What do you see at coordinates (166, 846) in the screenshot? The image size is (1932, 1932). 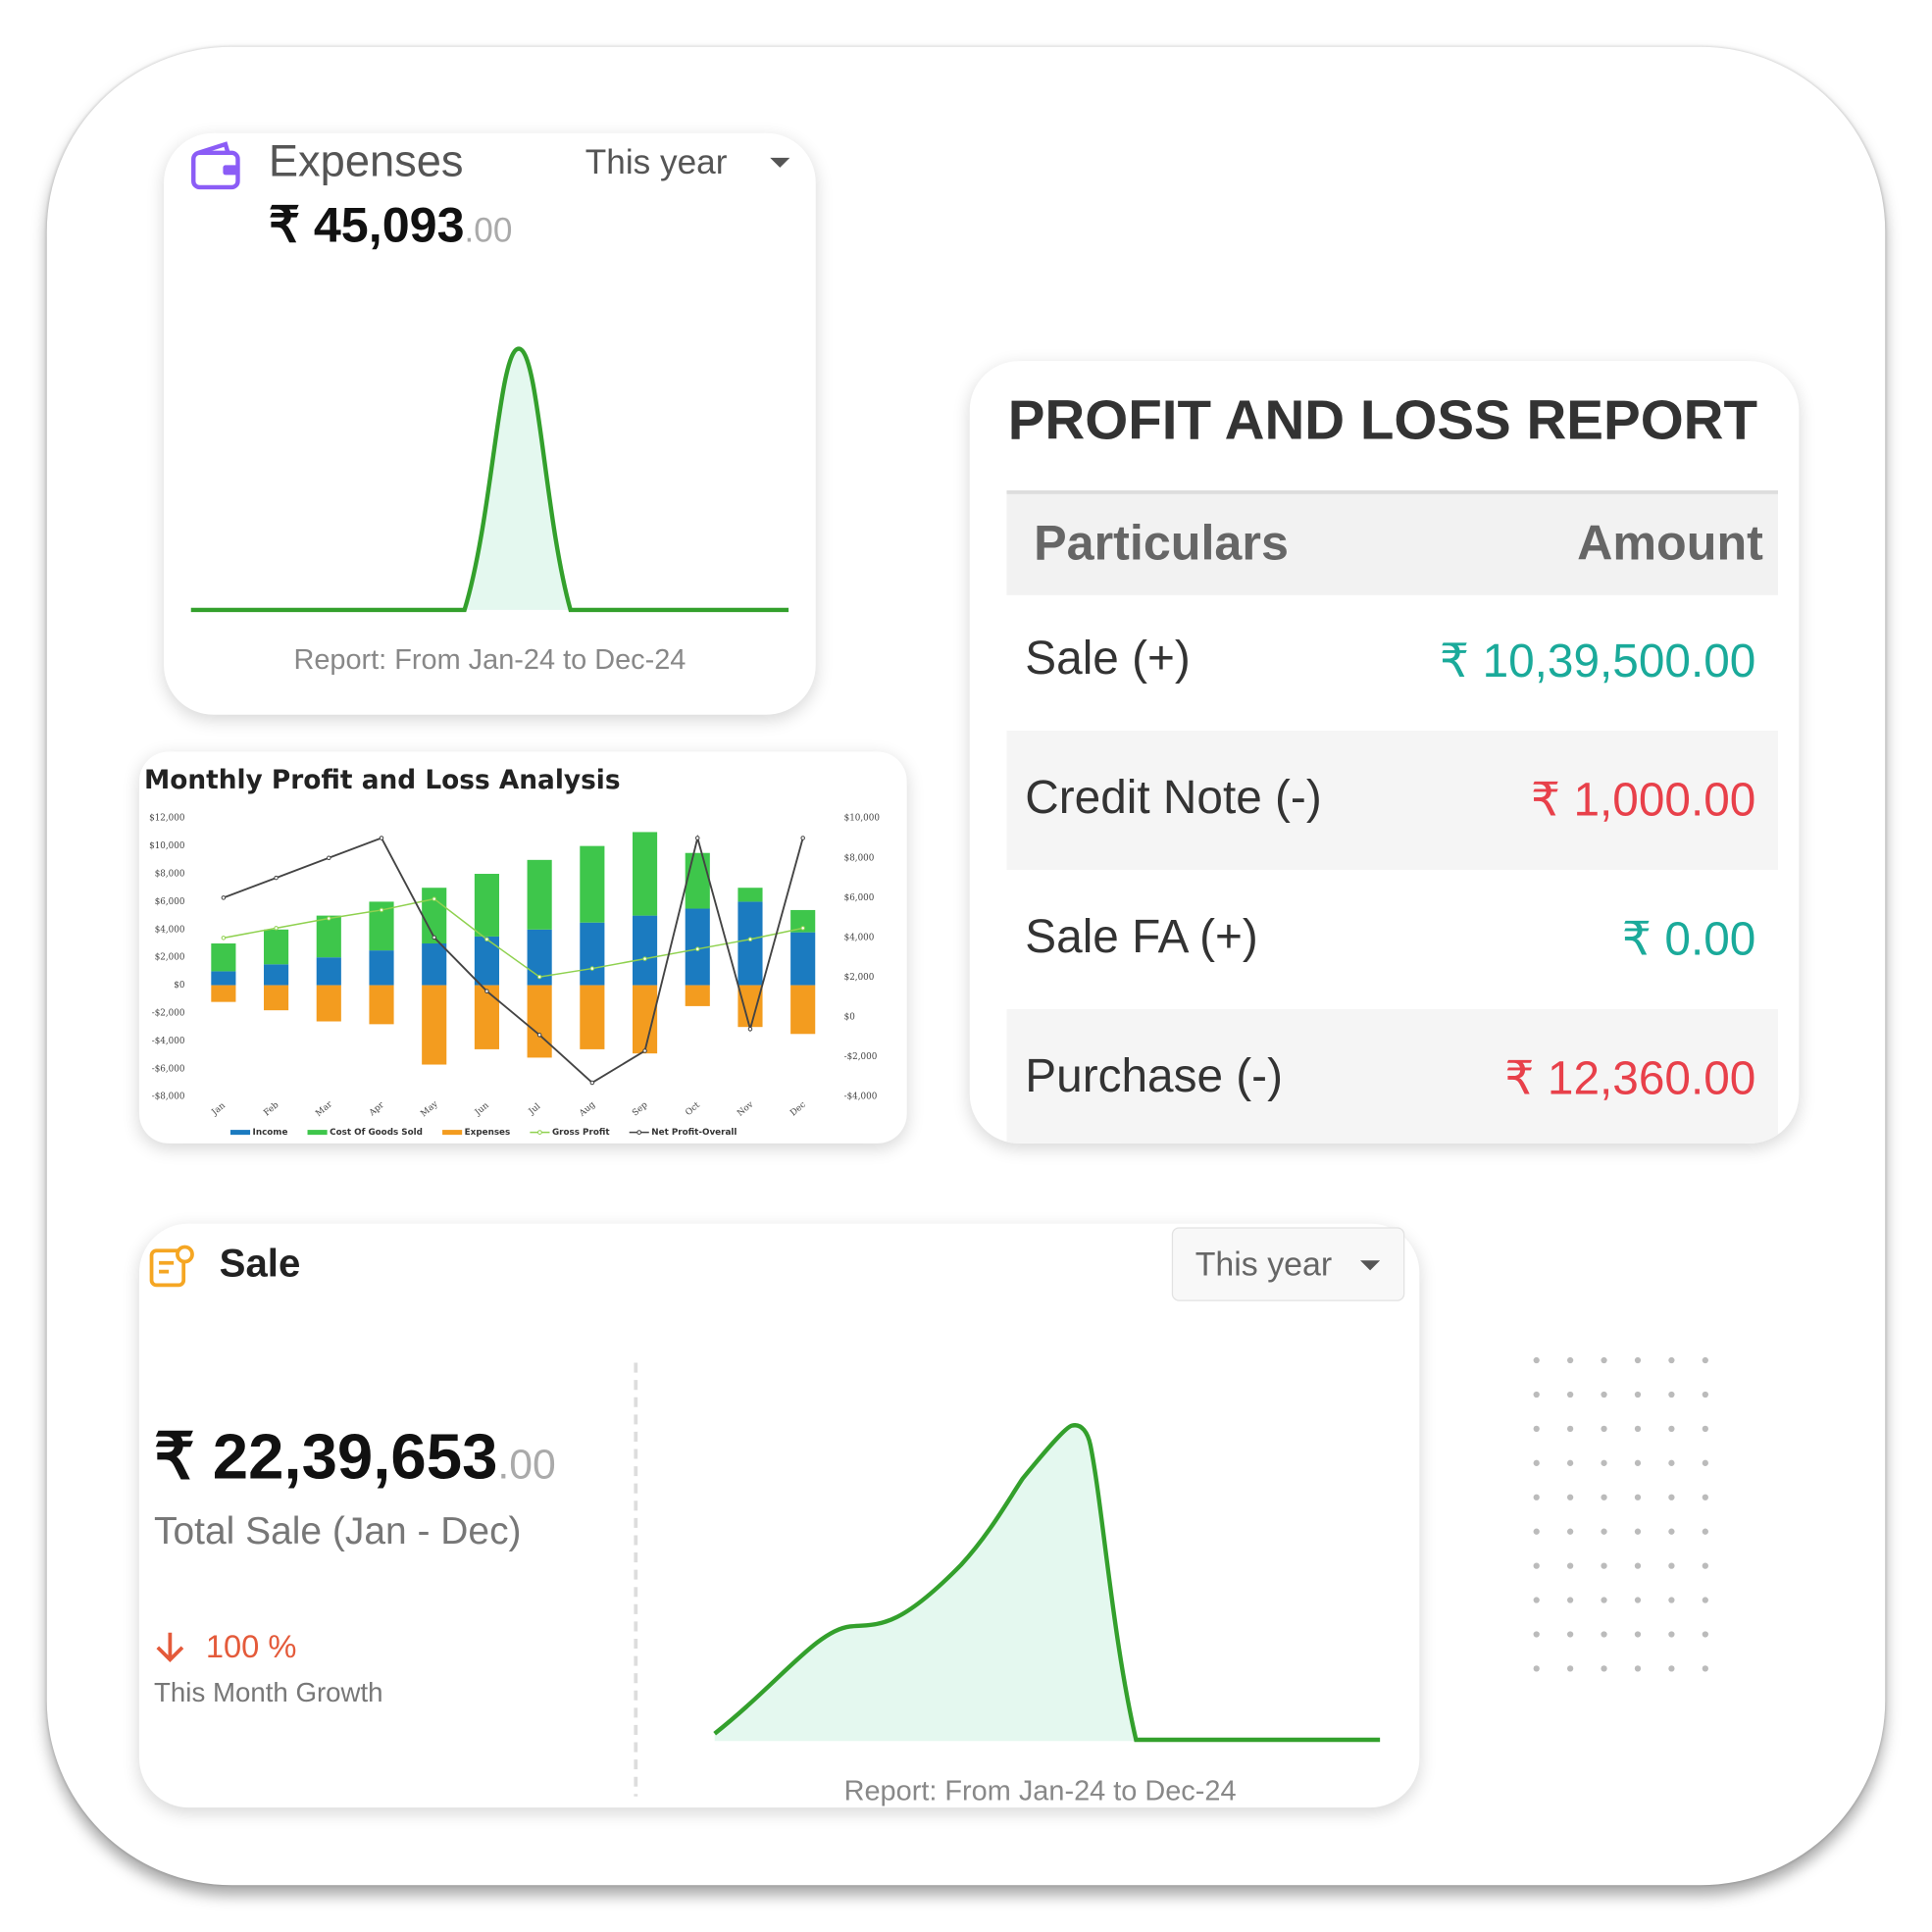 I see `y-tick-label: $10,000` at bounding box center [166, 846].